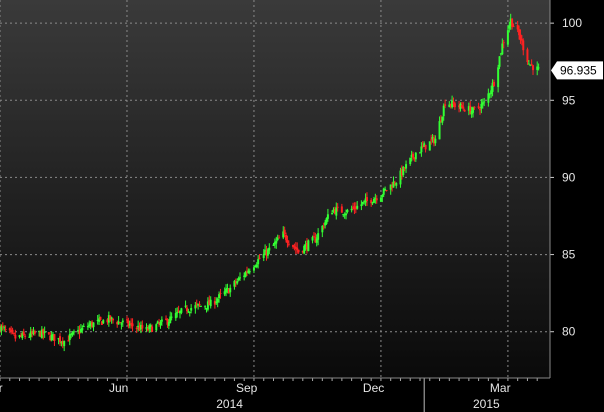 Image resolution: width=604 pixels, height=412 pixels. What do you see at coordinates (569, 255) in the screenshot?
I see `y-tick-label: 85` at bounding box center [569, 255].